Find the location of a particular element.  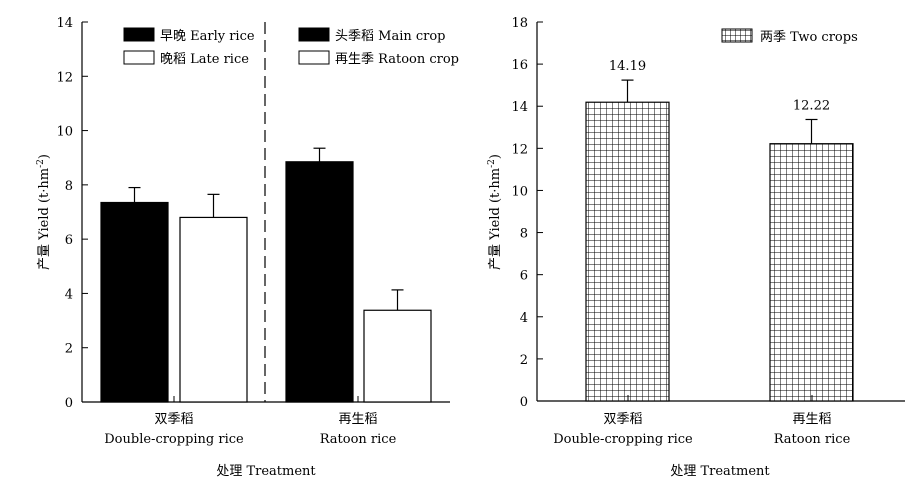

bar-main-crop is located at coordinates (319, 282).